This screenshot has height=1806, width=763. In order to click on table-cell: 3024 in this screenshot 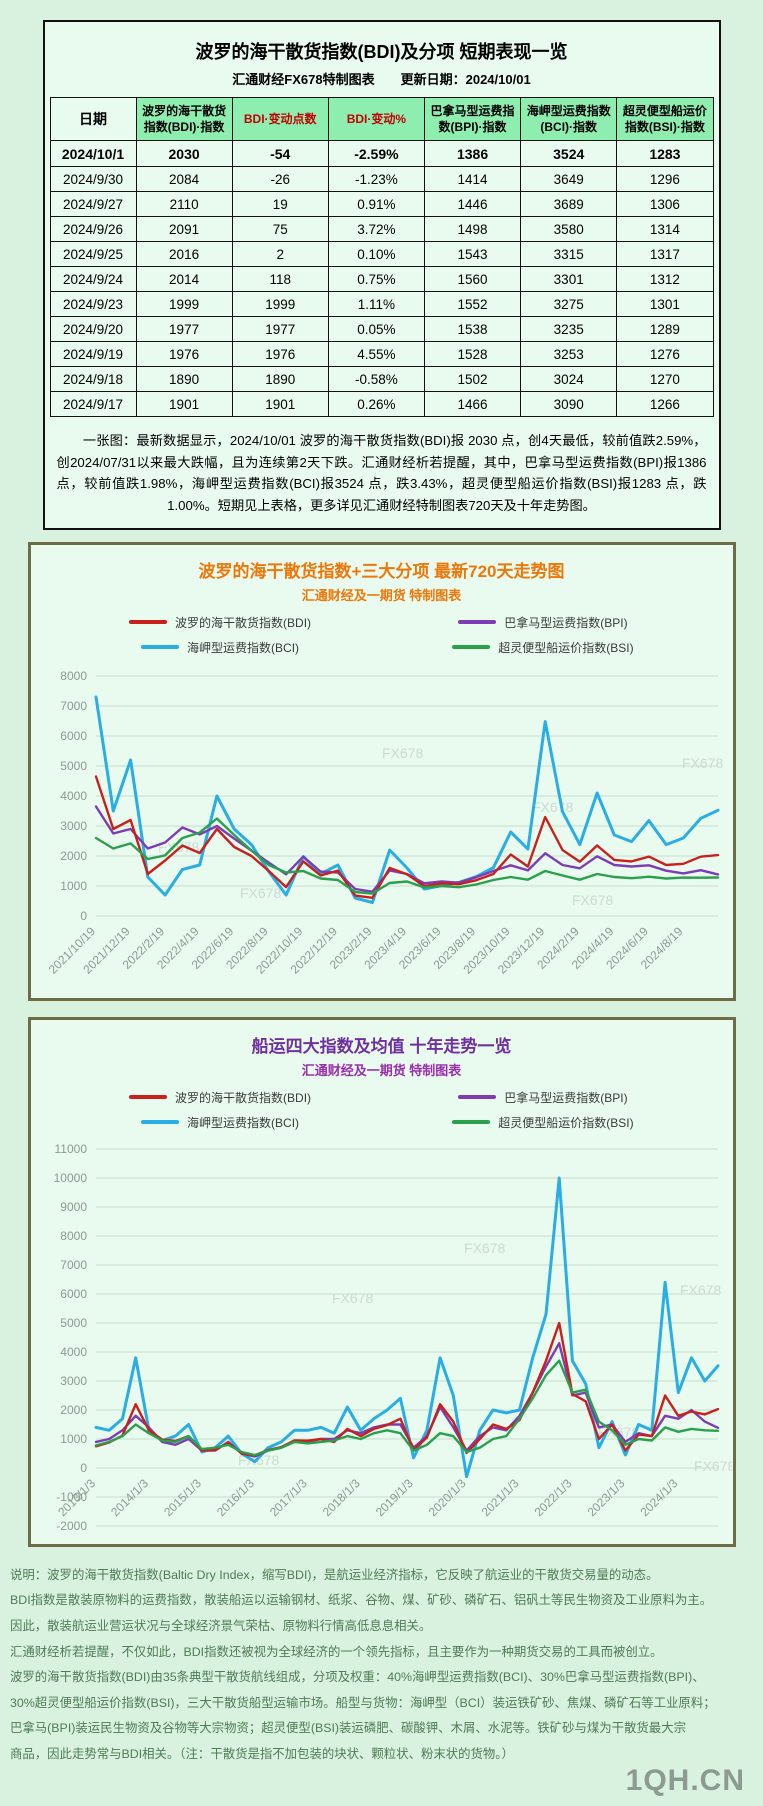, I will do `click(569, 379)`.